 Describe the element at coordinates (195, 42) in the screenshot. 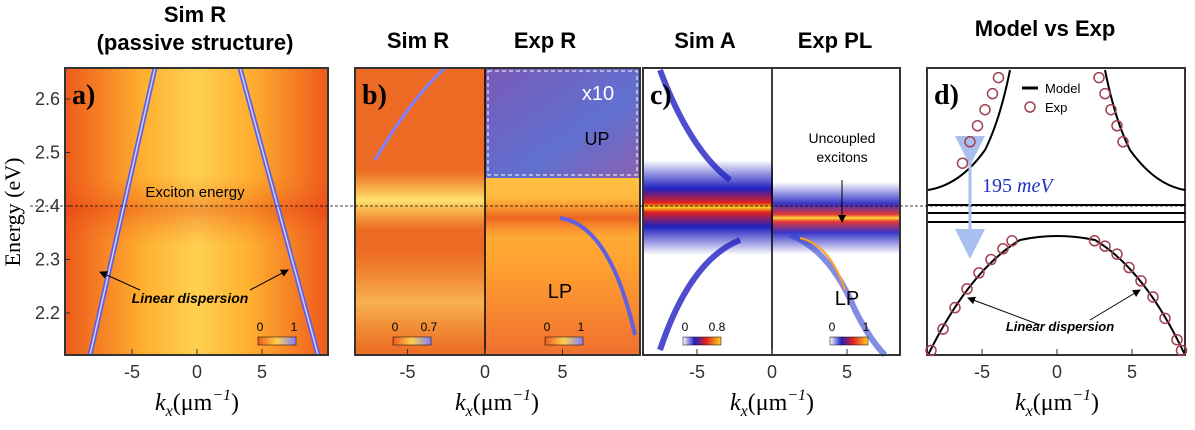

I see `title: (passive structure)` at that location.